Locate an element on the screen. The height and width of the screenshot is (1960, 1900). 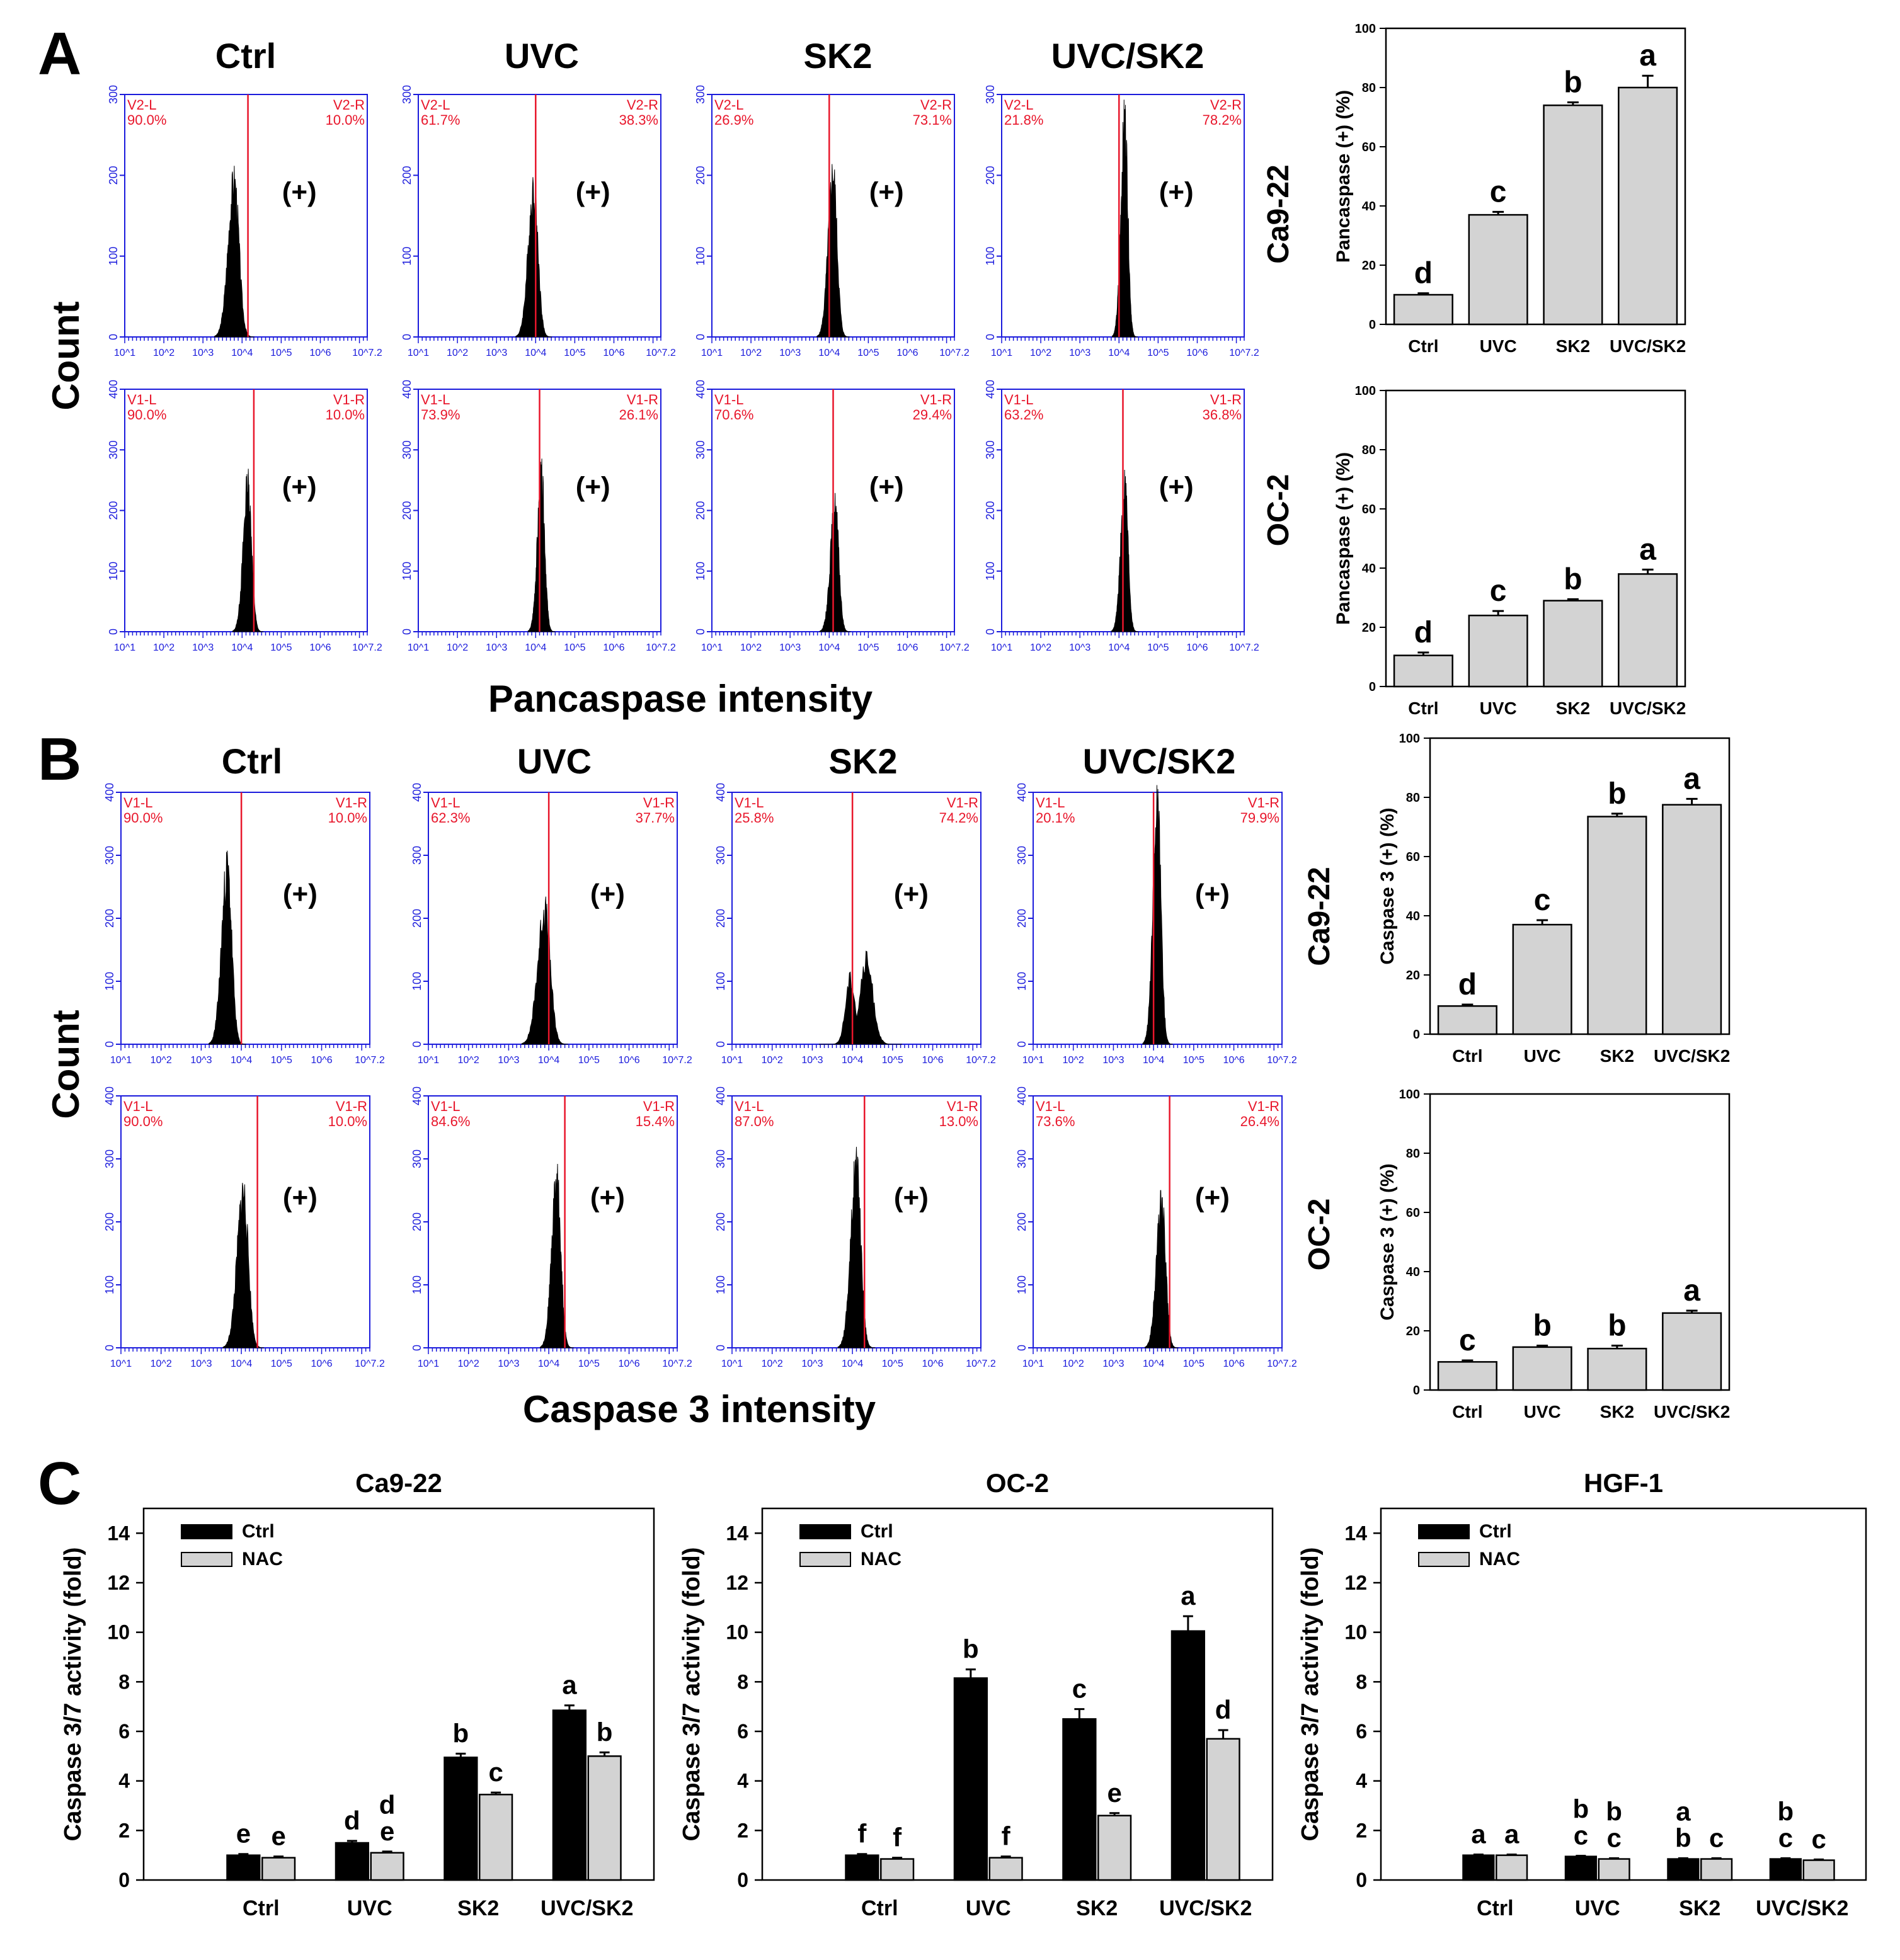
gate-left-pct: 90.0% is located at coordinates (143, 1121).